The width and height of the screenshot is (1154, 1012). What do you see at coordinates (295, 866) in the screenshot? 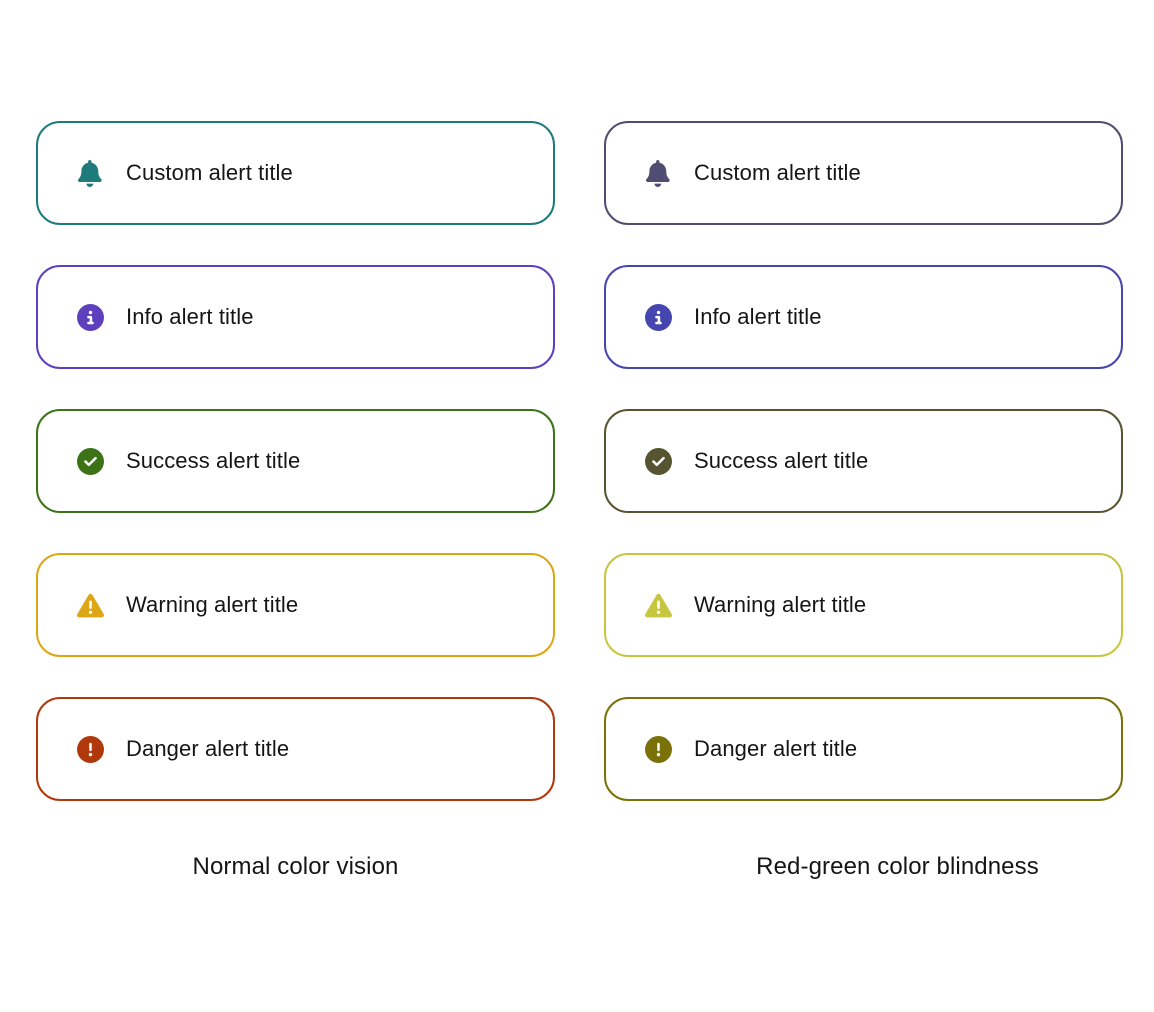
I see `column-caption: Normal color vision` at bounding box center [295, 866].